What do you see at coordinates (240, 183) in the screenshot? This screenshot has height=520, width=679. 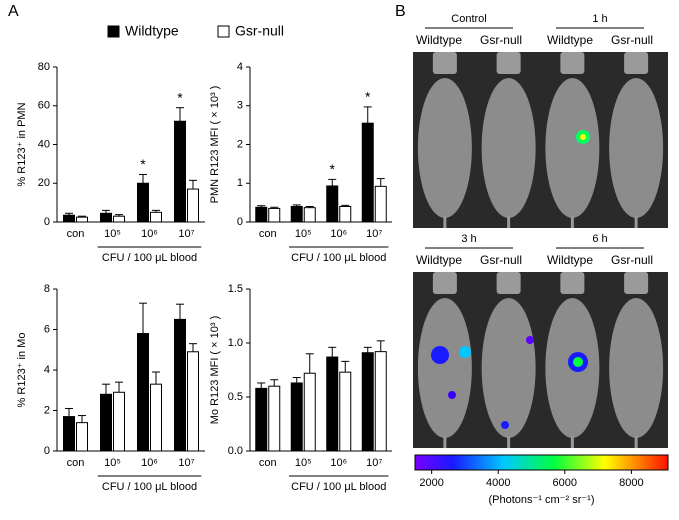 I see `y-tick-label: 1` at bounding box center [240, 183].